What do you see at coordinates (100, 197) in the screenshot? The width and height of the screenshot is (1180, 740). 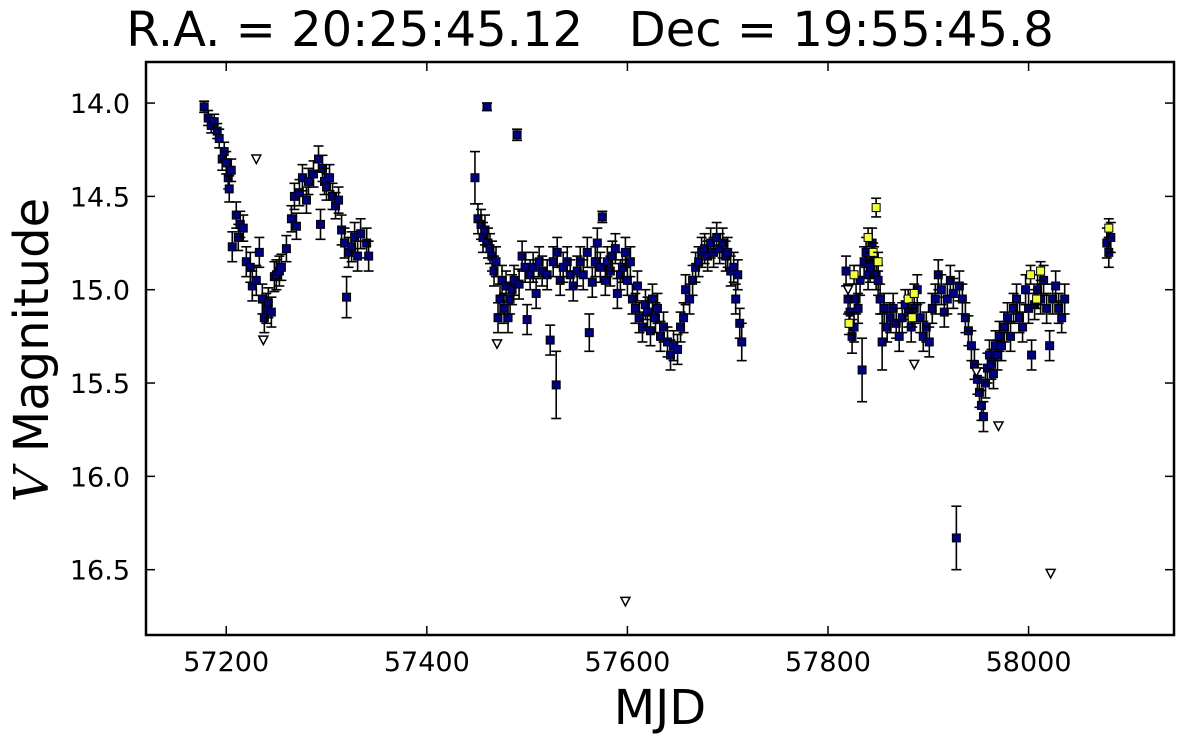 I see `y-tick-label: 14.5` at bounding box center [100, 197].